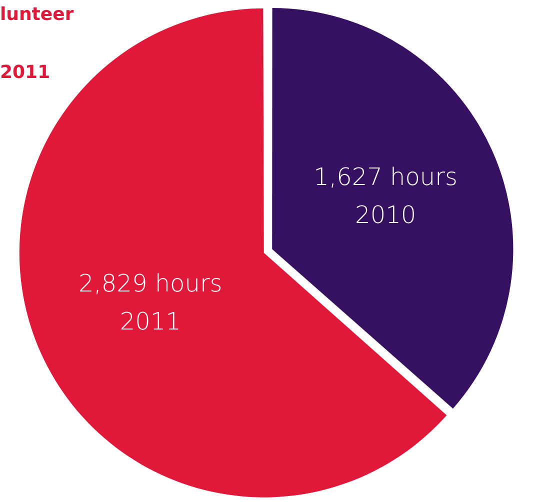  Describe the element at coordinates (385, 215) in the screenshot. I see `slice-label: 2010` at that location.